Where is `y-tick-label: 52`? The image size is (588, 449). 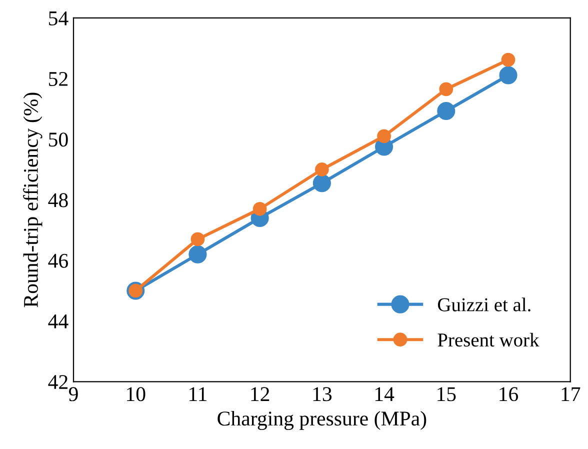 y-tick-label: 52 is located at coordinates (58, 79).